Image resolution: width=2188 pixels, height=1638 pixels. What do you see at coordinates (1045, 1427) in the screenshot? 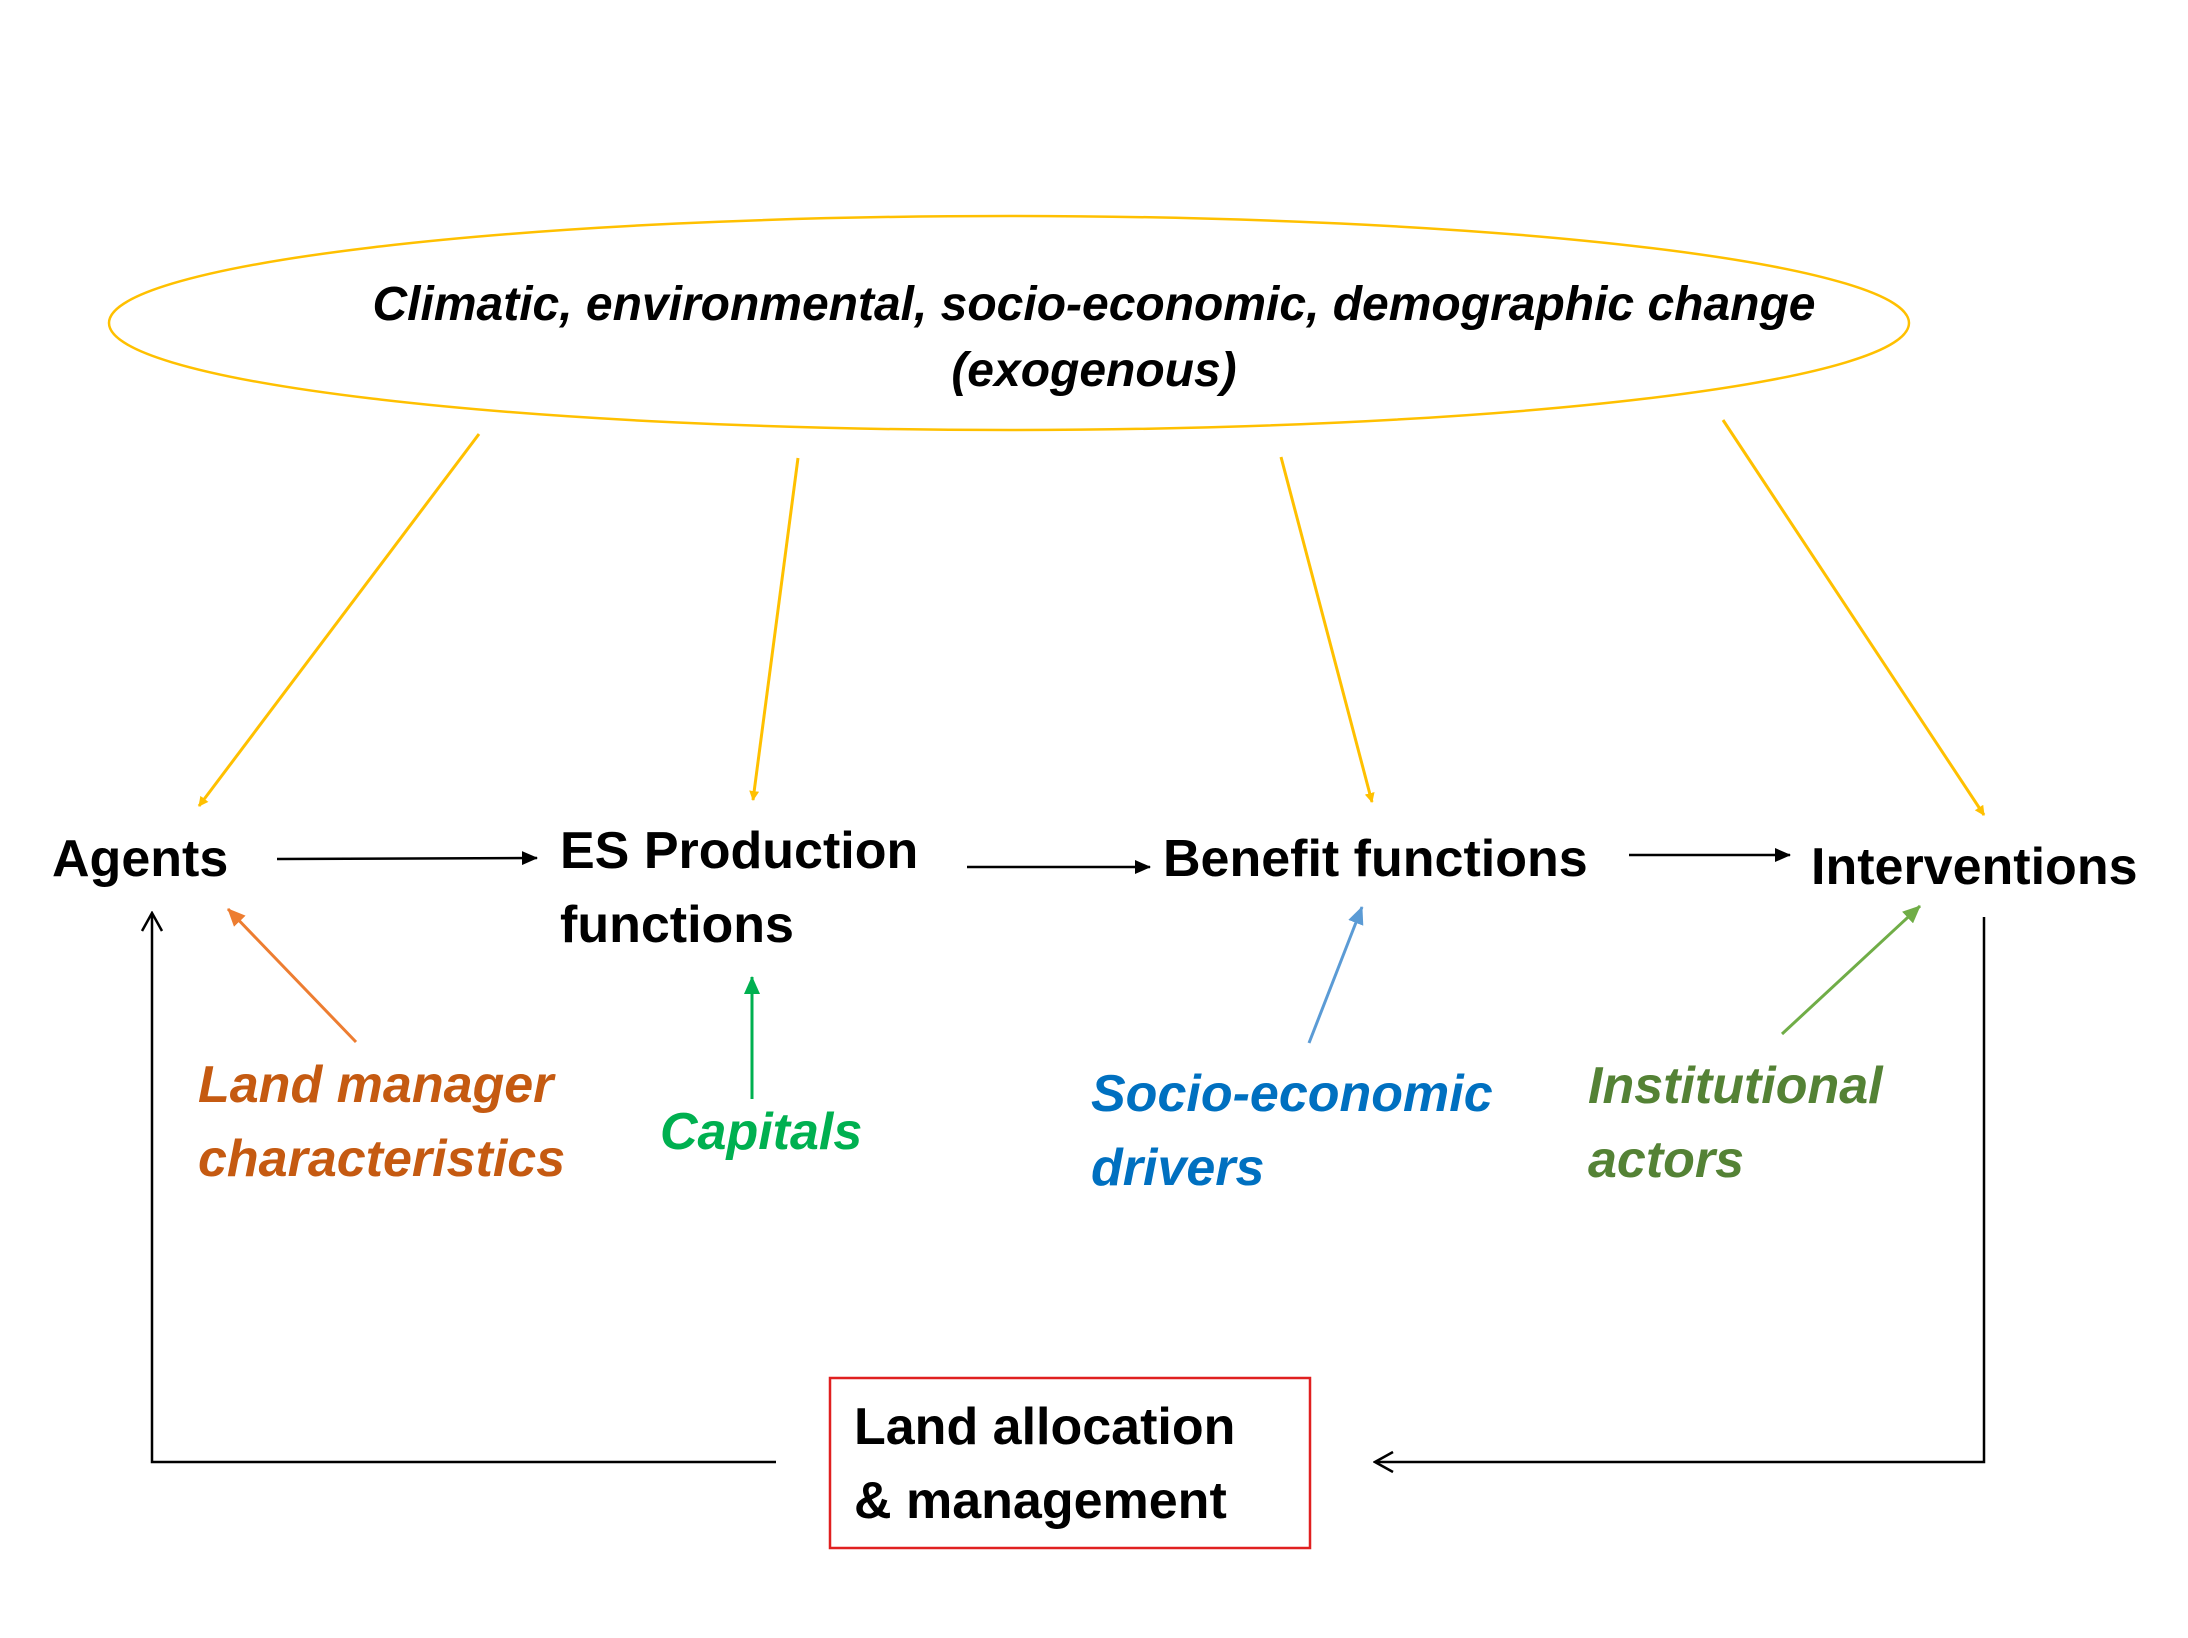
I see `node-land-allocation-line1: Land allocation` at bounding box center [1045, 1427].